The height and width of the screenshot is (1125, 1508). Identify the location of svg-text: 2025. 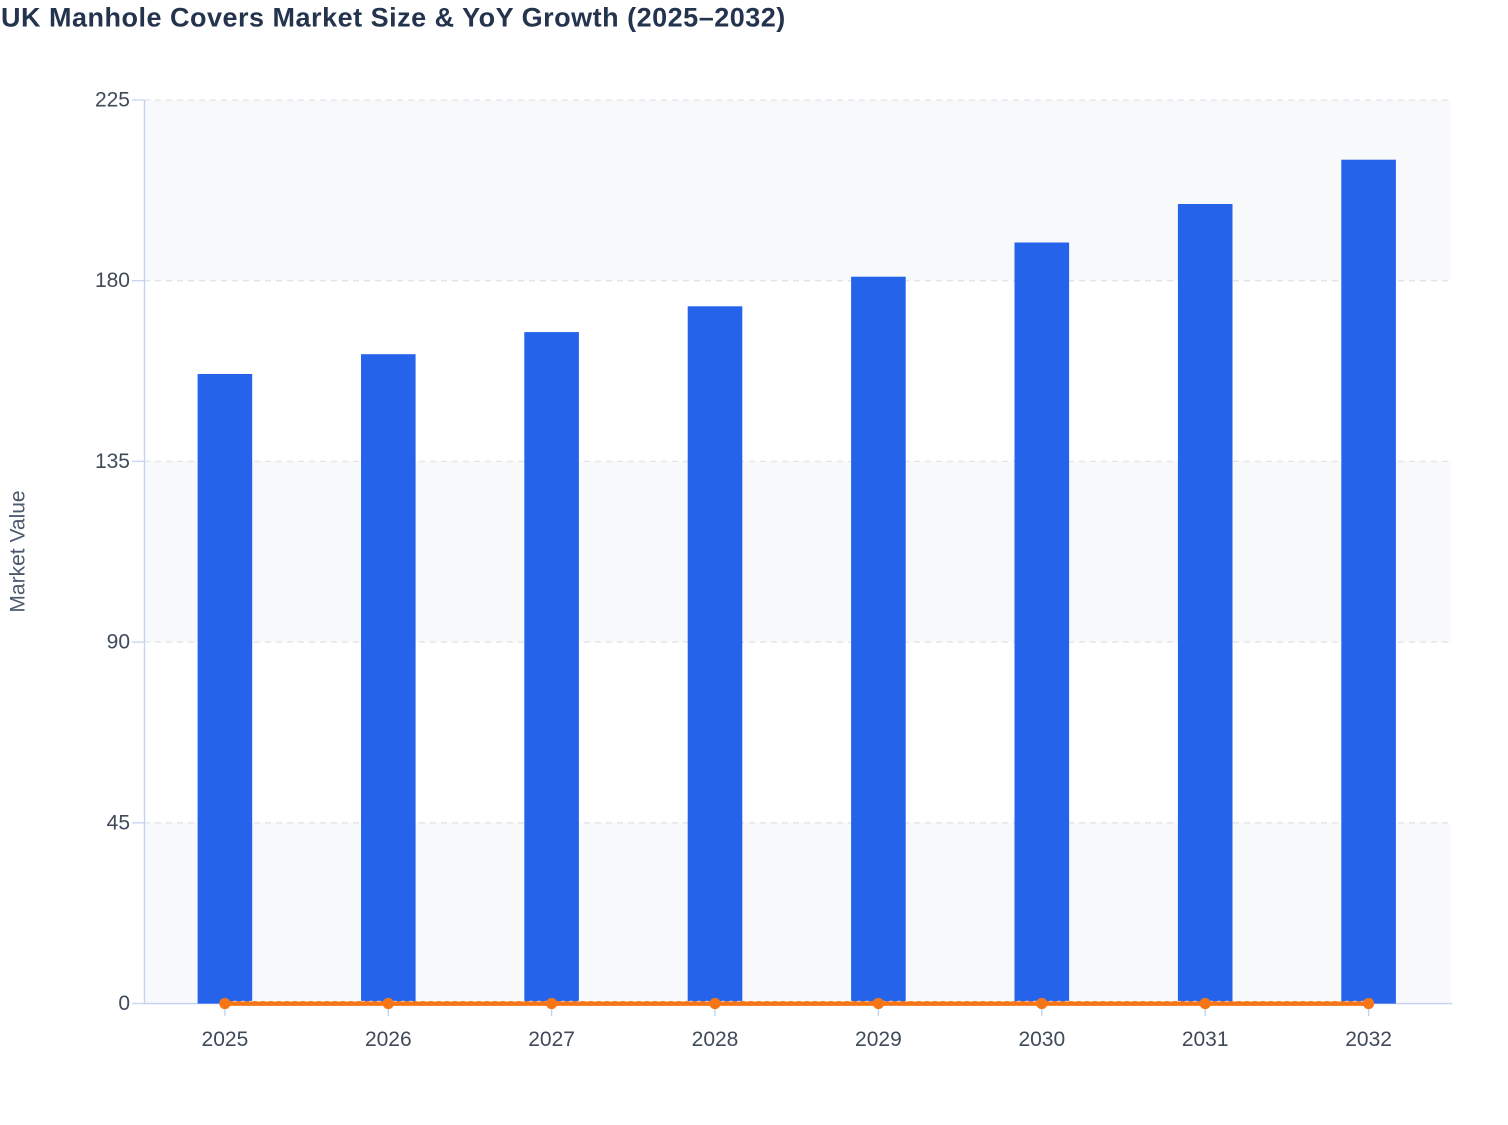
(225, 1039).